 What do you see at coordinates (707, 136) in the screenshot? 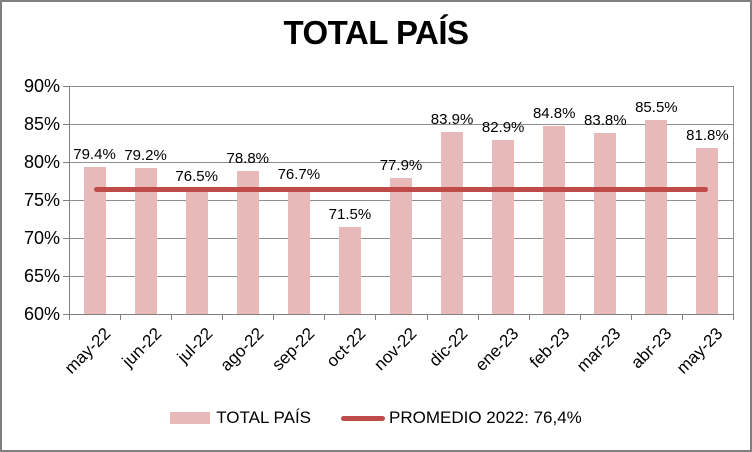
I see `bar-value-label: 81.8%` at bounding box center [707, 136].